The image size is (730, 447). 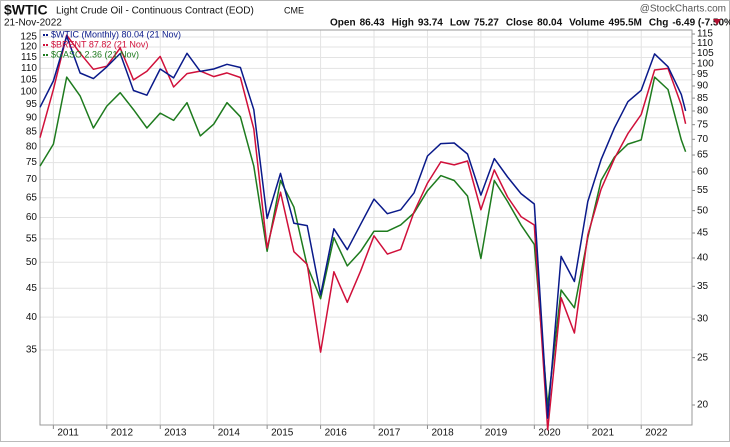 What do you see at coordinates (549, 23) in the screenshot?
I see `stat-value: 80.04` at bounding box center [549, 23].